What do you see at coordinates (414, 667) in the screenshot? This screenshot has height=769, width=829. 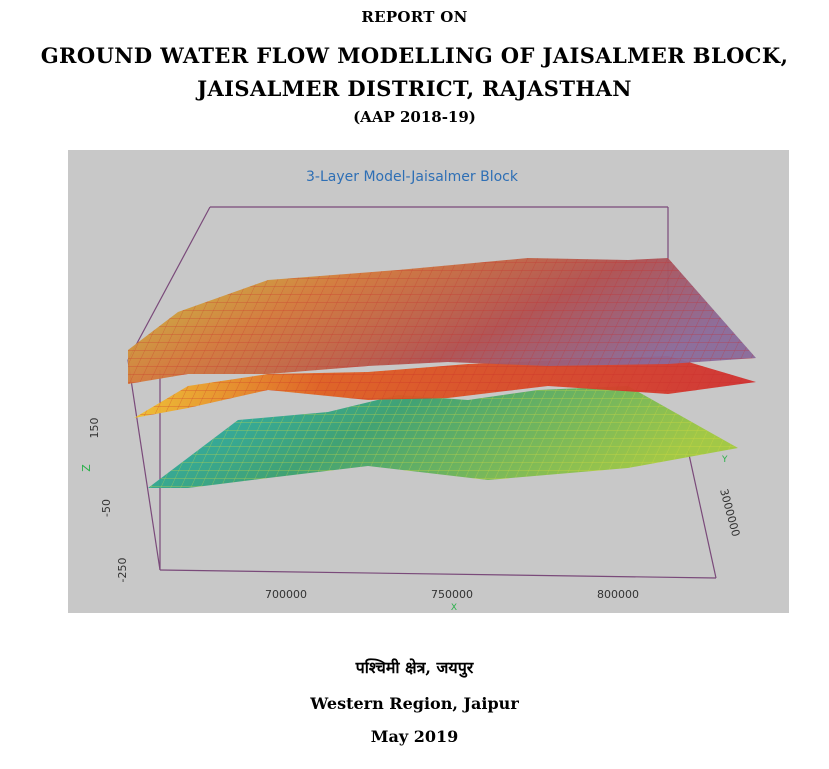 I see `region-hindi: पश्चिमी क्षेत्र, जयपुर` at bounding box center [414, 667].